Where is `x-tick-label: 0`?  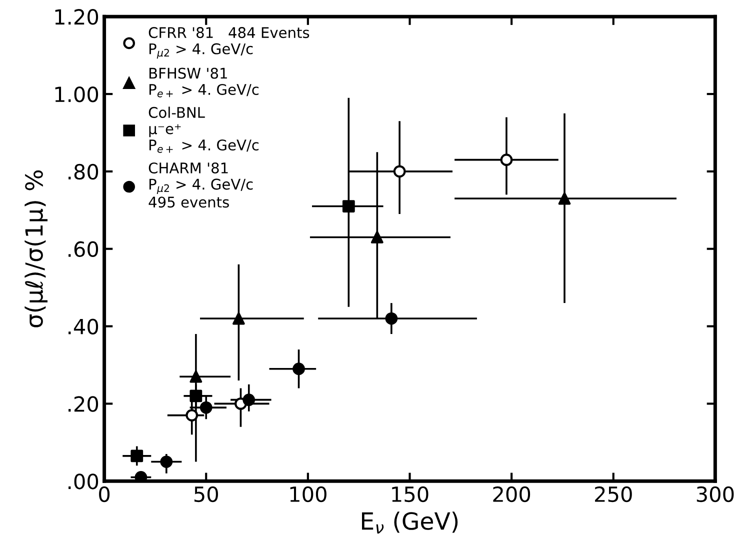
x-tick-label: 0 is located at coordinates (104, 494).